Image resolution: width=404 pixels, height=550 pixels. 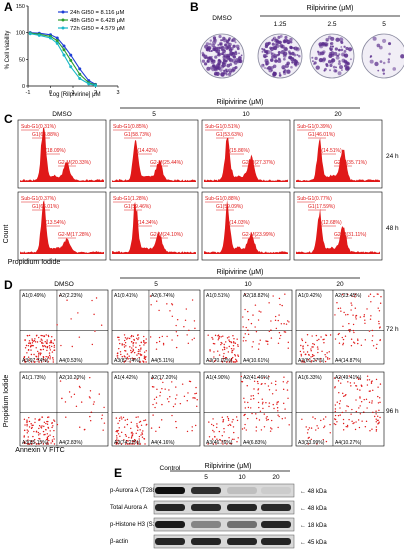 What do you see at coordinates (206, 477) in the screenshot?
I see `panel-e-lane-label: 5` at bounding box center [206, 477].